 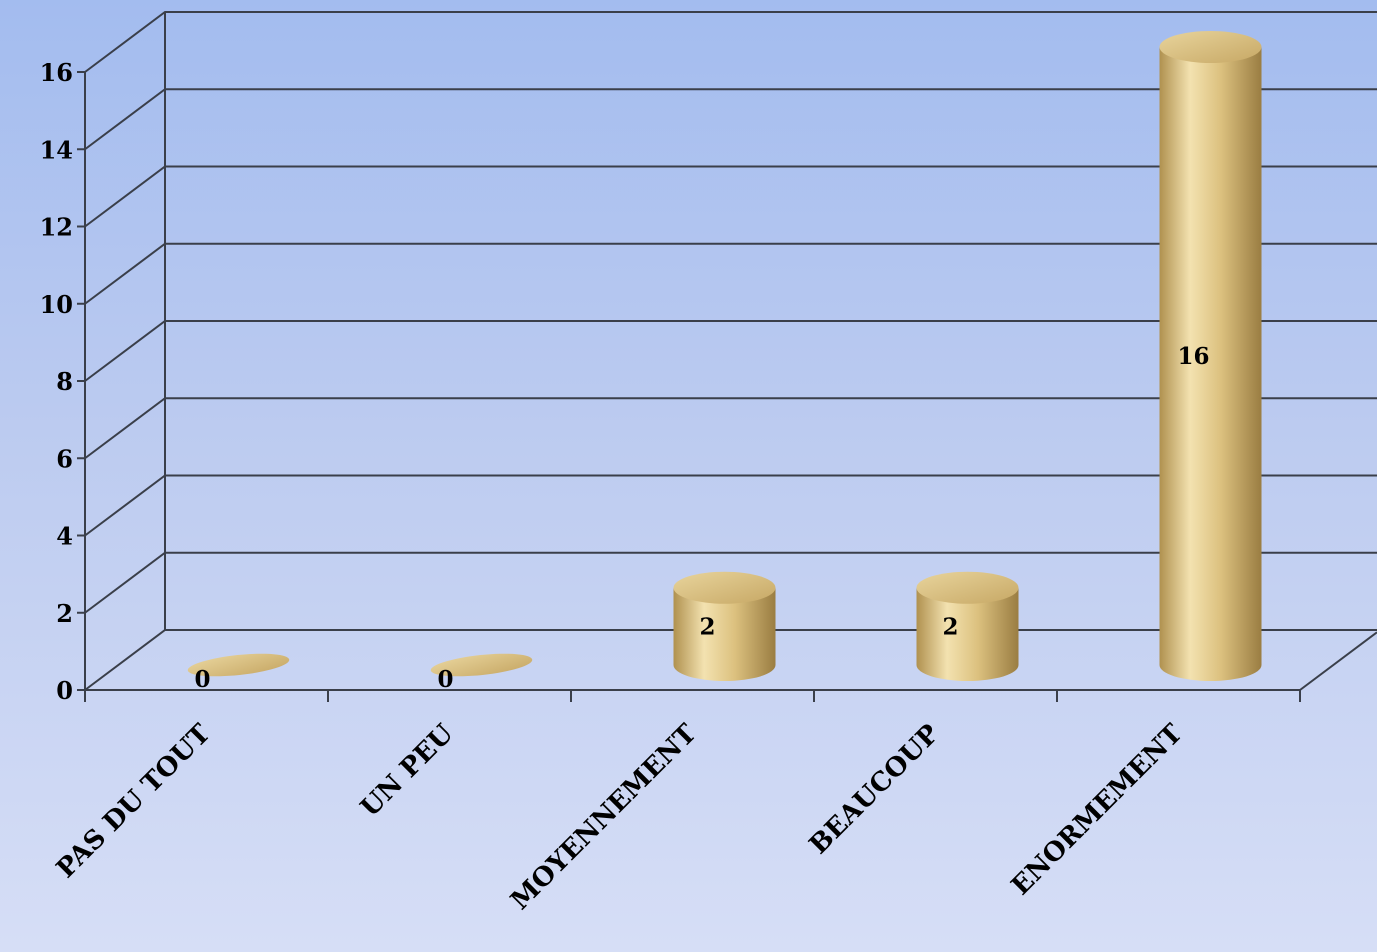 I want to click on x-tick-label: BEAUCOUP, so click(x=875, y=790).